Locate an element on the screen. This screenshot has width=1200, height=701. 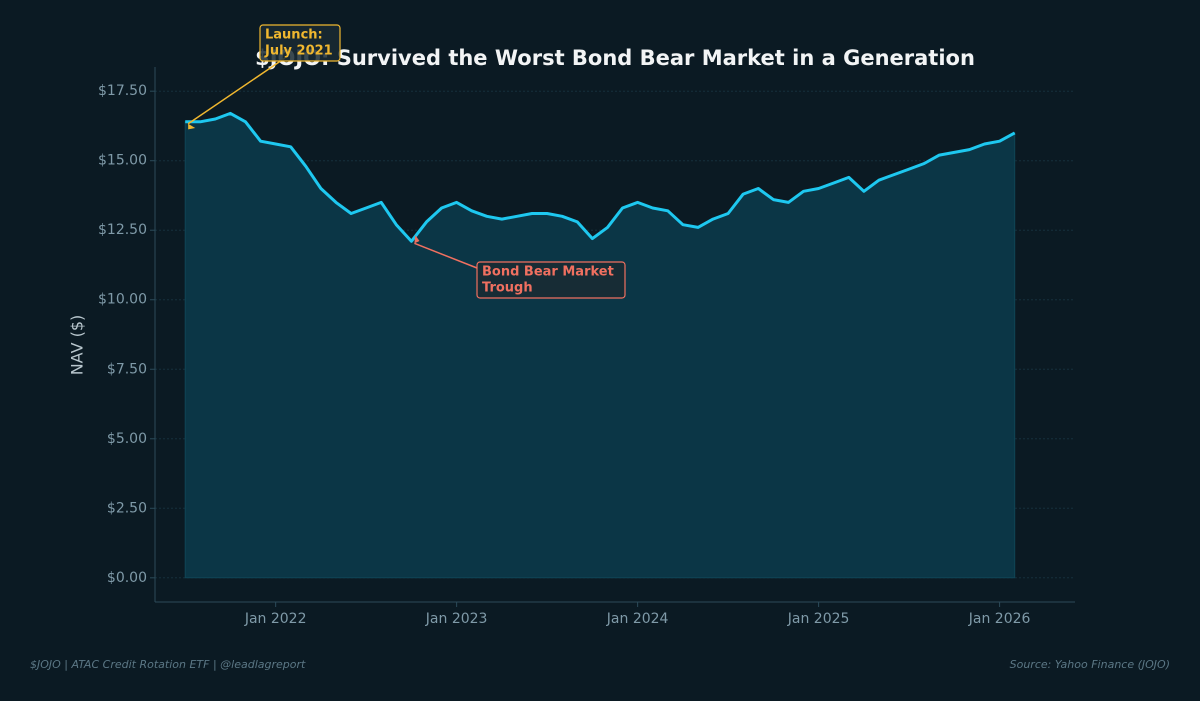
y-tick-label: $17.50 is located at coordinates (122, 91).